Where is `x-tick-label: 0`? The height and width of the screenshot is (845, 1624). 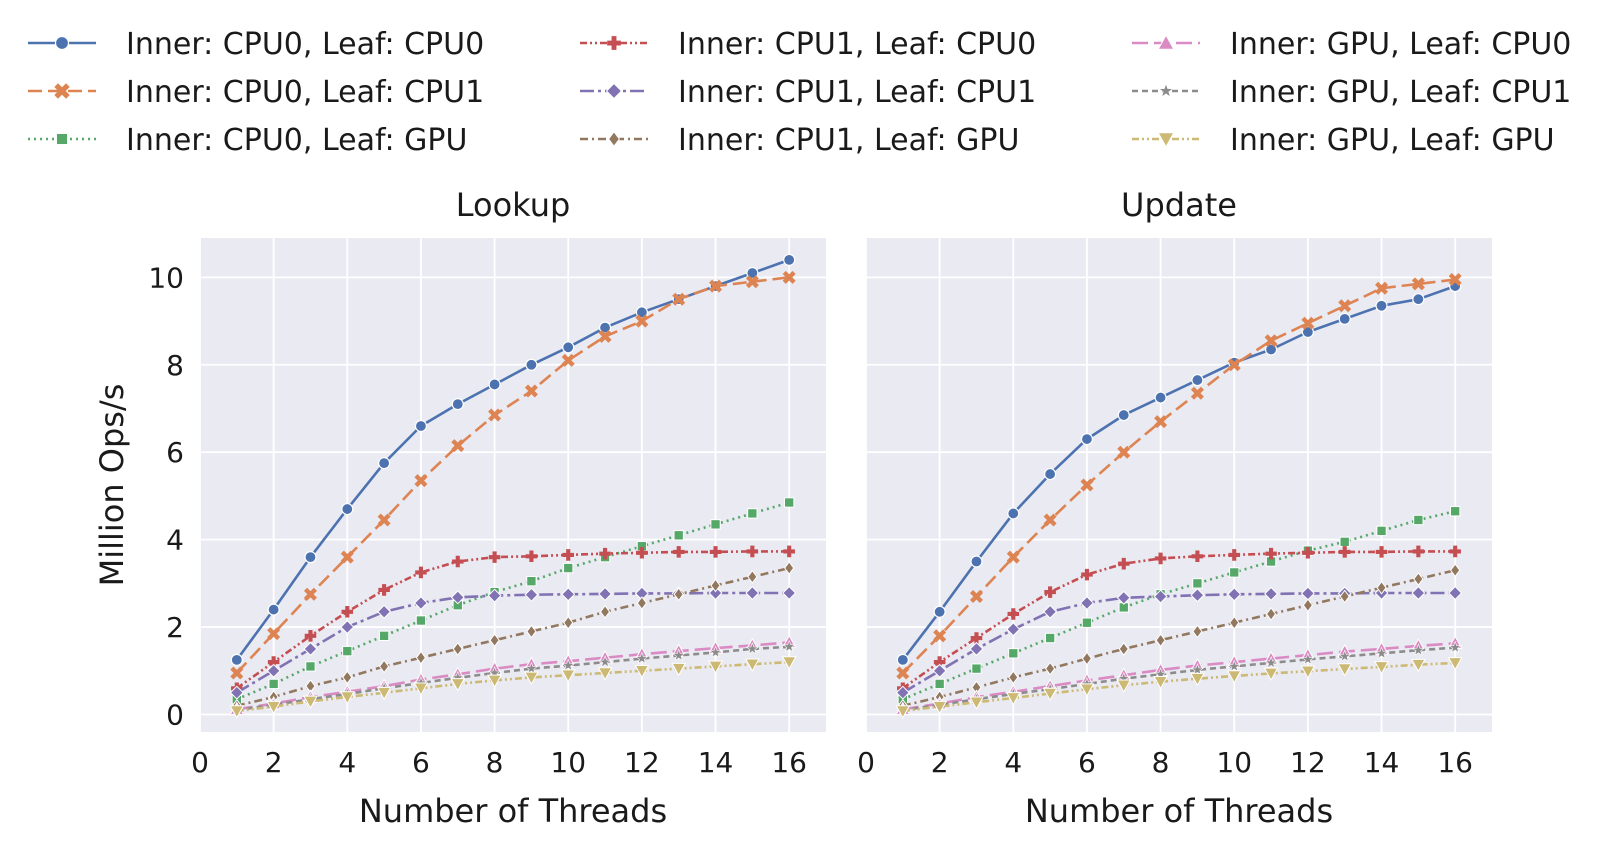 x-tick-label: 0 is located at coordinates (866, 762).